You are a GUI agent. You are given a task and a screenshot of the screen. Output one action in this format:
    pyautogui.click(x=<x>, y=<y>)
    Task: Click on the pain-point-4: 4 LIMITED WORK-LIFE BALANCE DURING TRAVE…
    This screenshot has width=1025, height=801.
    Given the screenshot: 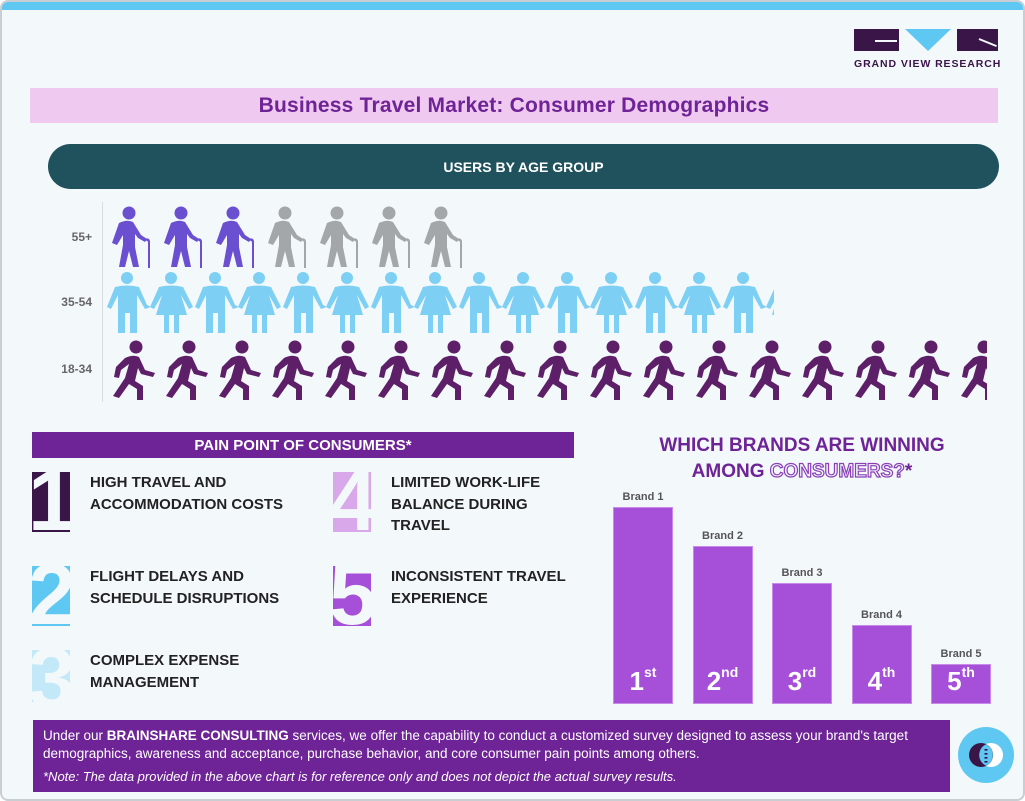 What is the action you would take?
    pyautogui.click(x=452, y=504)
    